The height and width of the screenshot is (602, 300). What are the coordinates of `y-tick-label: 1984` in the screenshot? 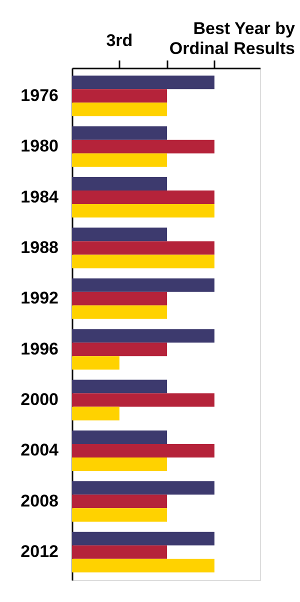 It's located at (40, 196).